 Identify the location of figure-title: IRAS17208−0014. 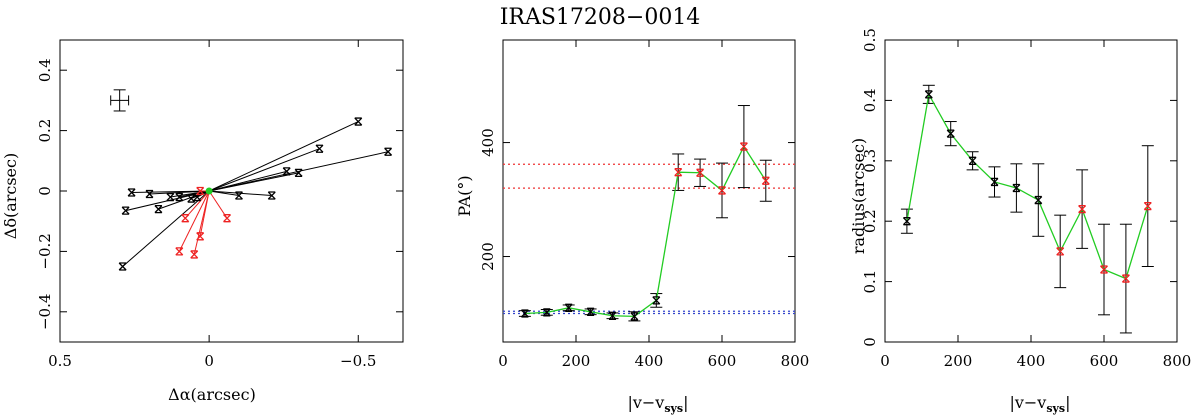
(600, 17).